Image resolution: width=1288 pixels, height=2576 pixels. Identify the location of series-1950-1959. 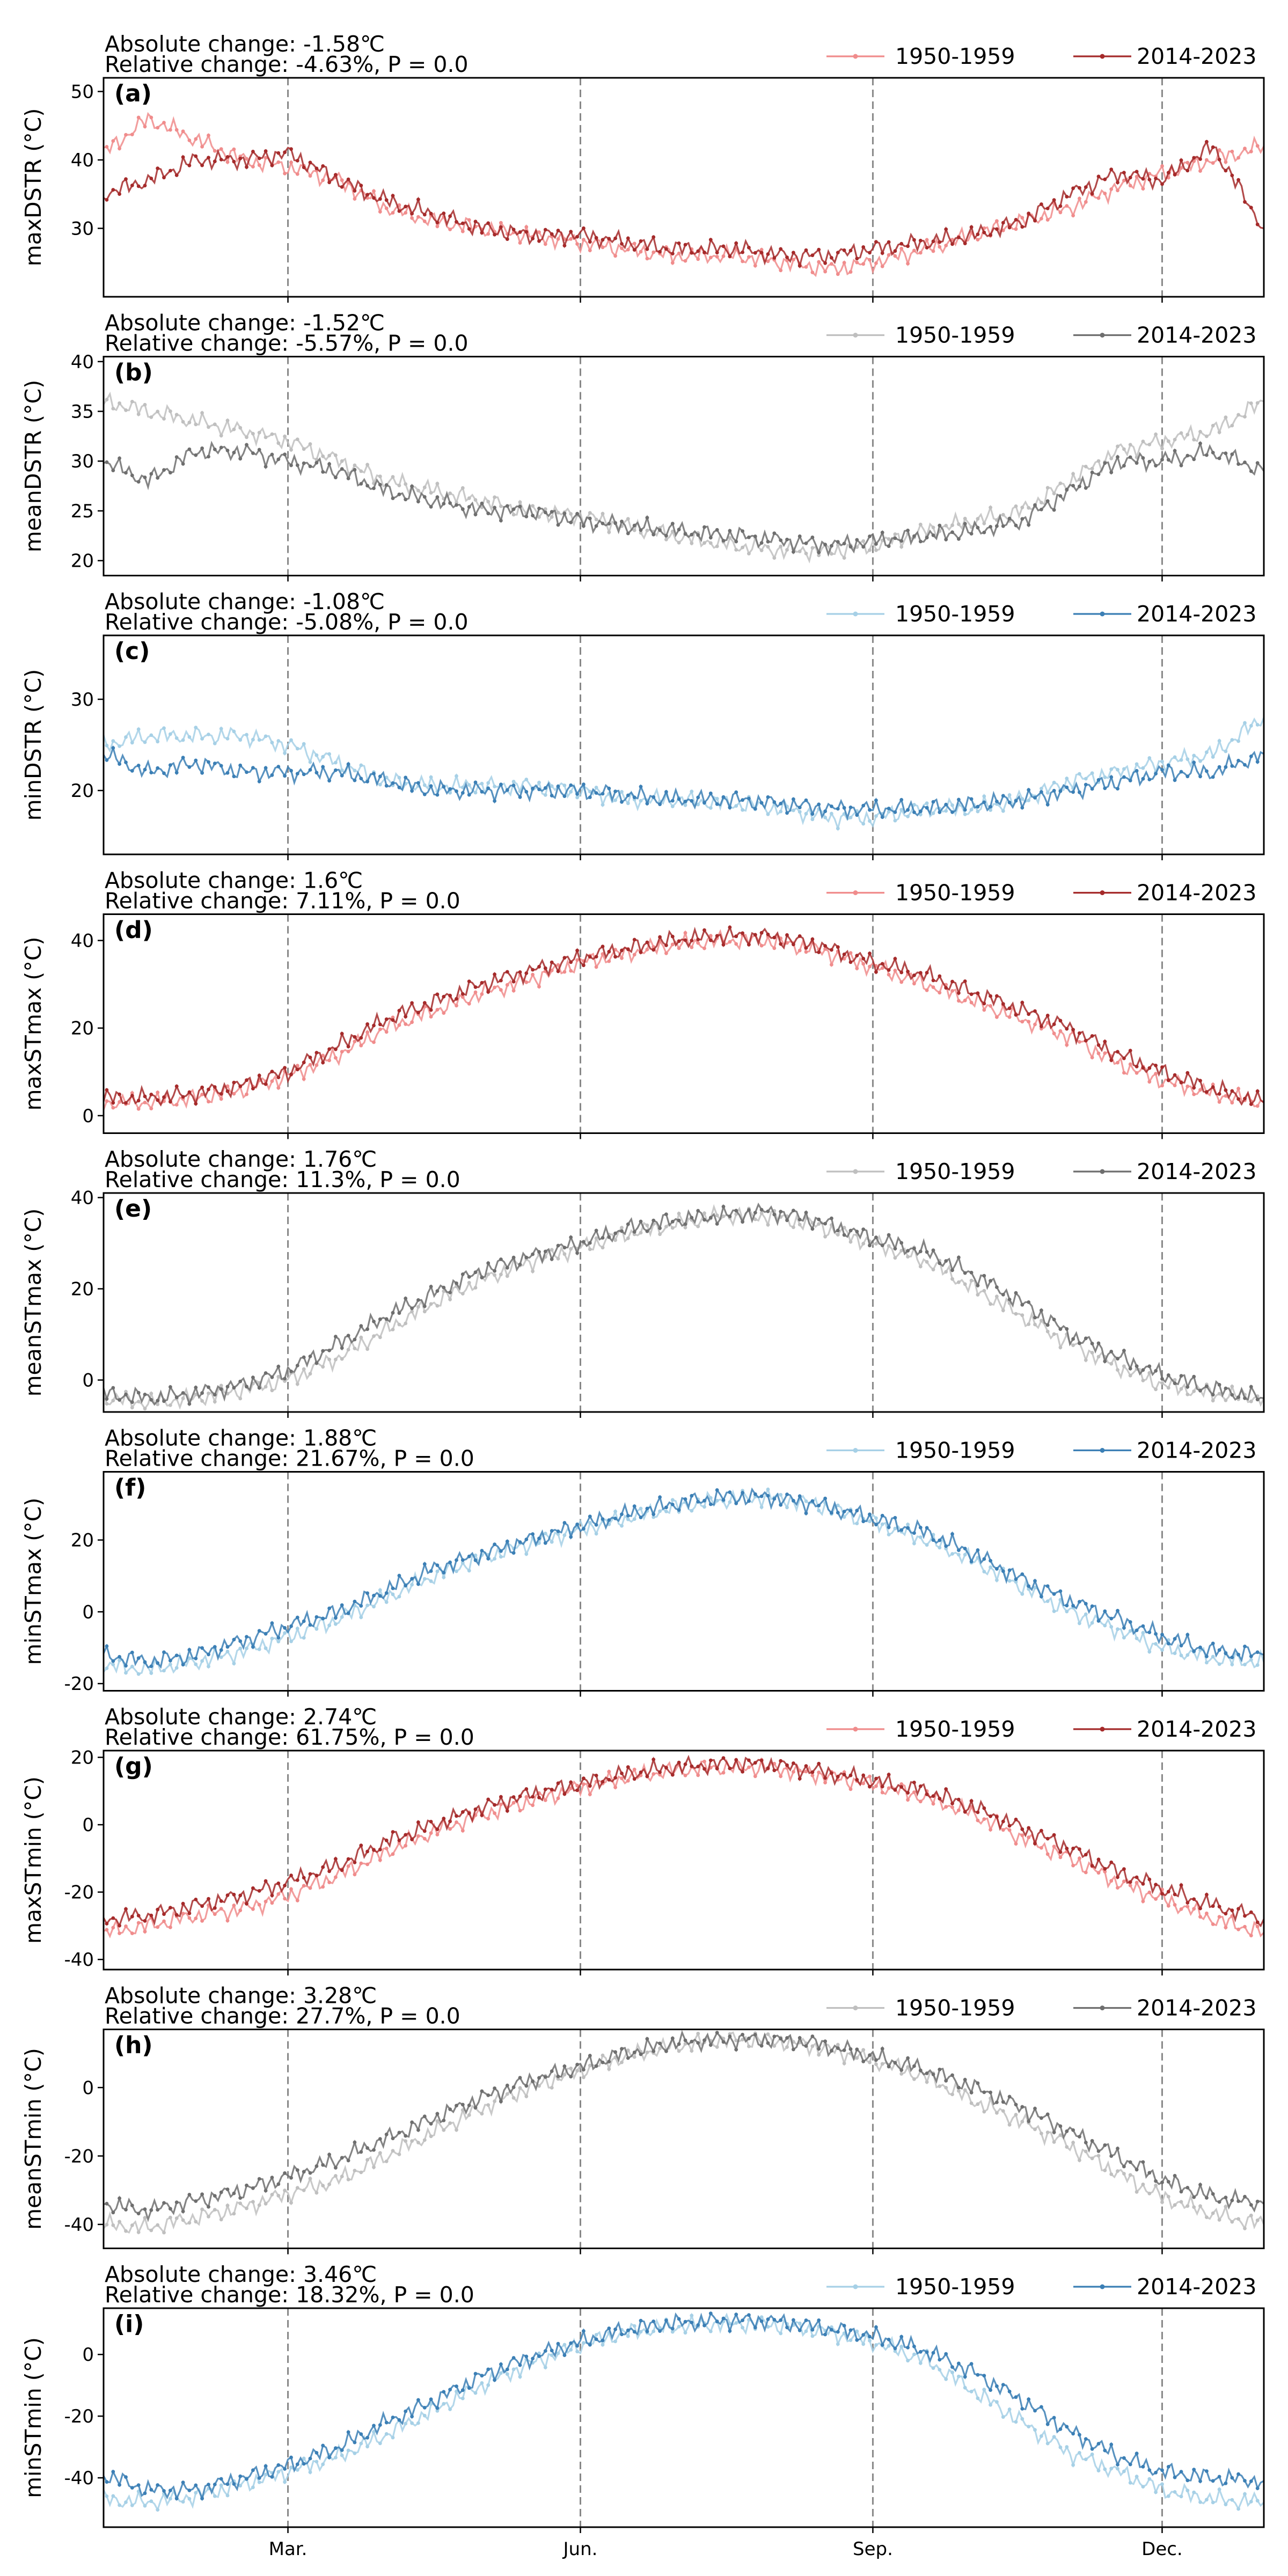
(684, 194).